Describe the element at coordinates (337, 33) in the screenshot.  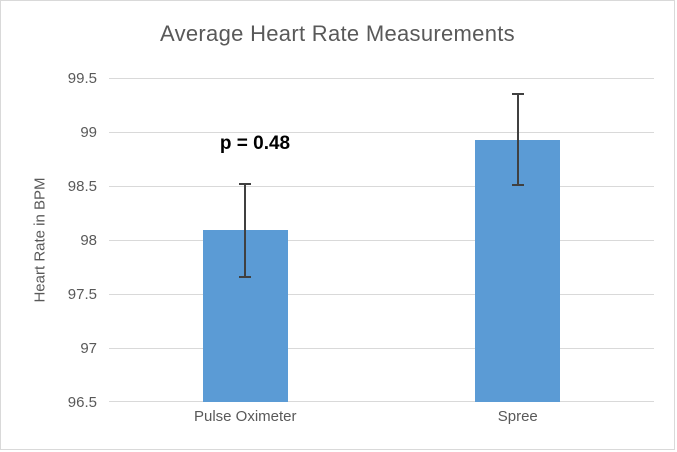
I see `chart-title: Average Heart Rate Measurements` at that location.